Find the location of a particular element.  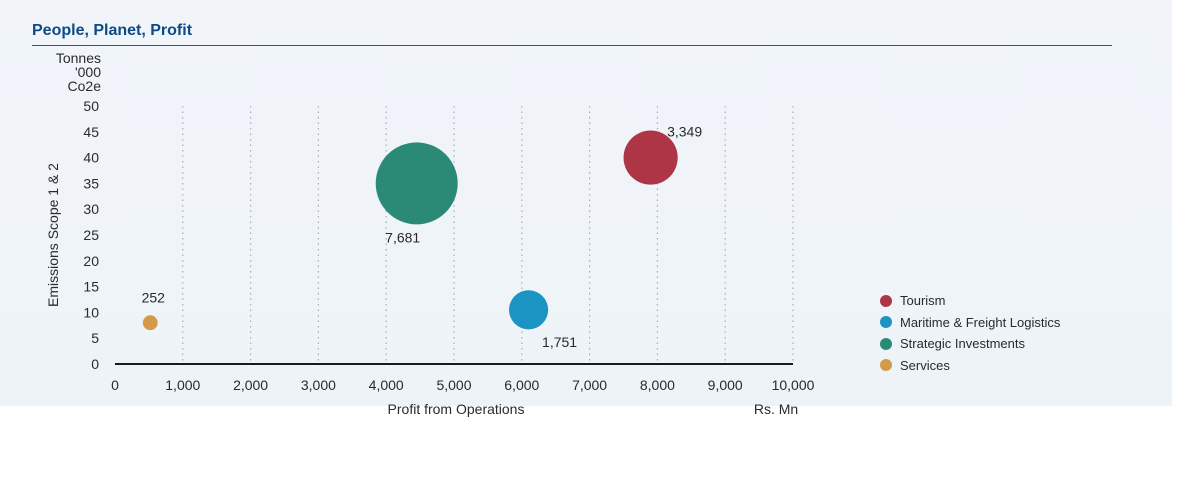

legend-item: Strategic Investments is located at coordinates (970, 344).